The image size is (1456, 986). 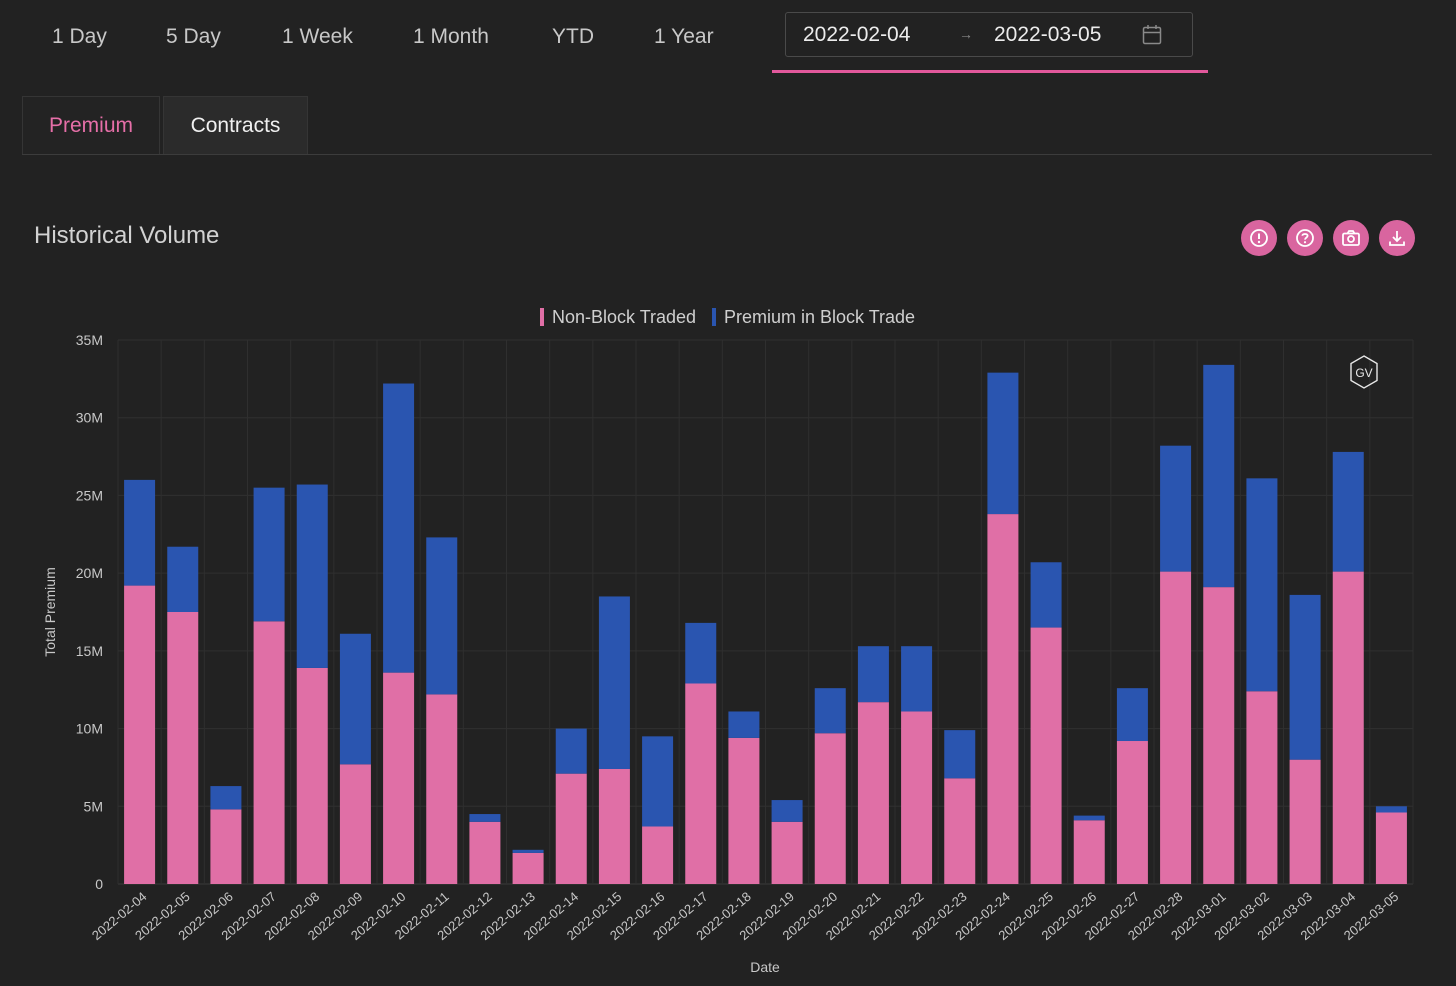 I want to click on camera-icon, so click(x=1351, y=238).